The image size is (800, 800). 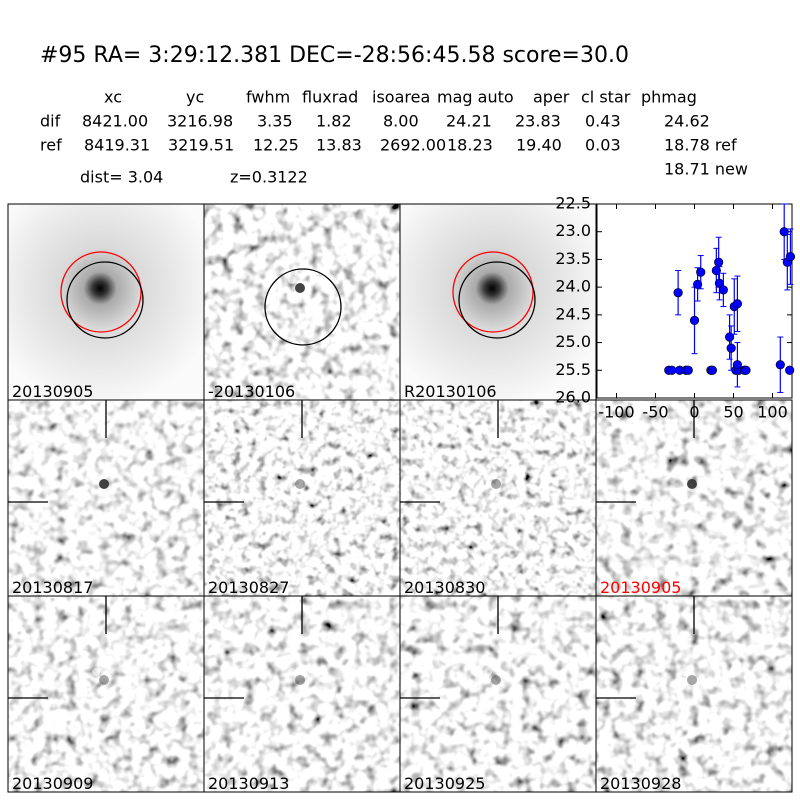 I want to click on phmag-new: 18.71 new, so click(x=706, y=169).